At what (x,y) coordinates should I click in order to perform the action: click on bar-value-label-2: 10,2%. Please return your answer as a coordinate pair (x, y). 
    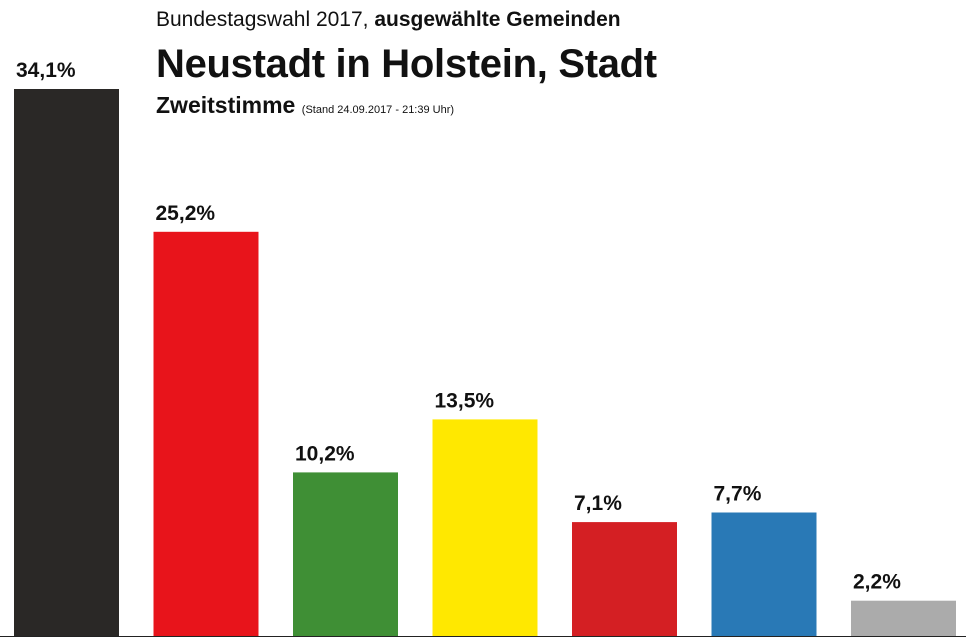
    Looking at the image, I should click on (325, 453).